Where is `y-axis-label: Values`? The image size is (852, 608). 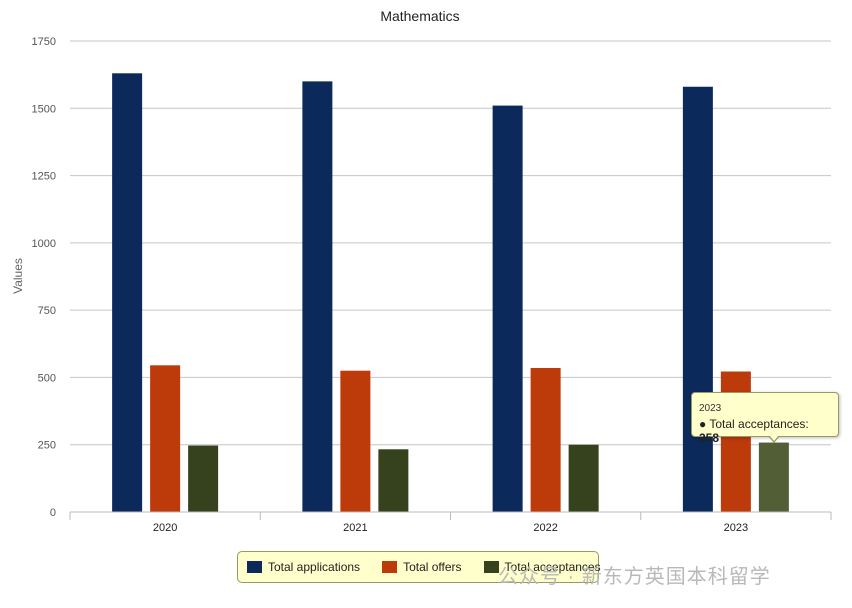
y-axis-label: Values is located at coordinates (18, 276).